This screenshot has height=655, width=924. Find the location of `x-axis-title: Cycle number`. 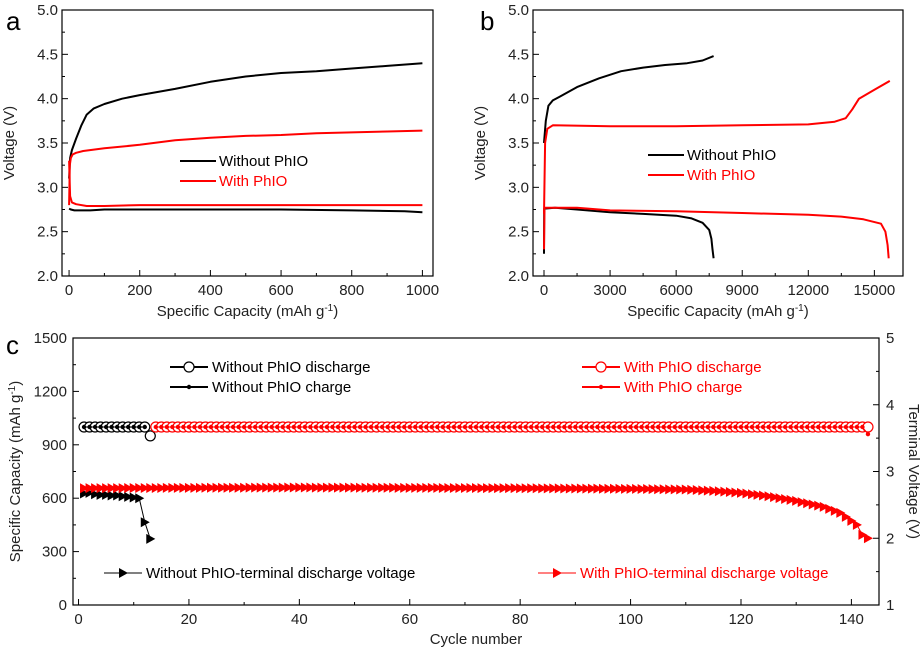

x-axis-title: Cycle number is located at coordinates (476, 639).